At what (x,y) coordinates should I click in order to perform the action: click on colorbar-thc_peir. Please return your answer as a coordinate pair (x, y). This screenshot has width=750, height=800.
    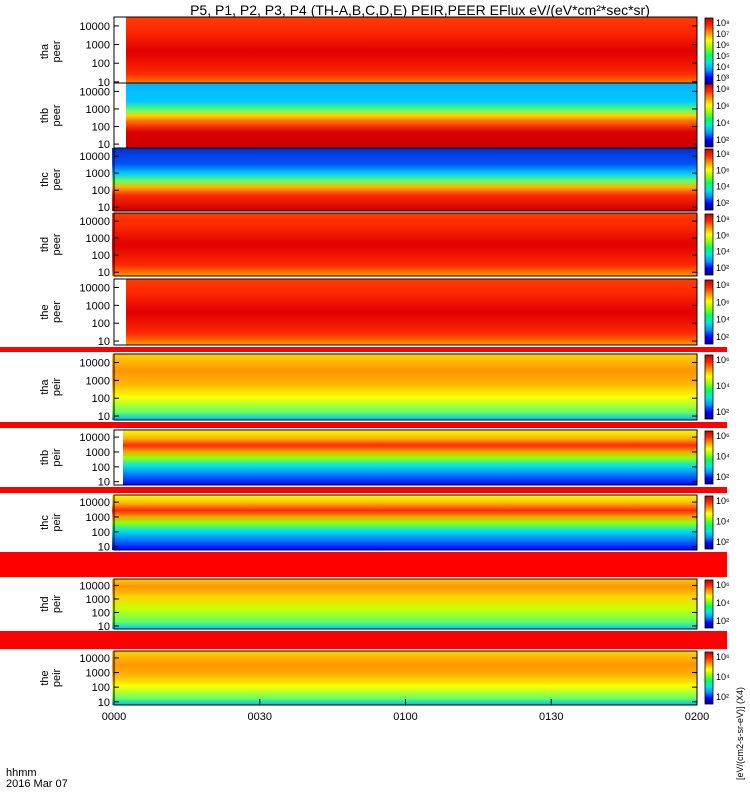
    Looking at the image, I should click on (709, 522).